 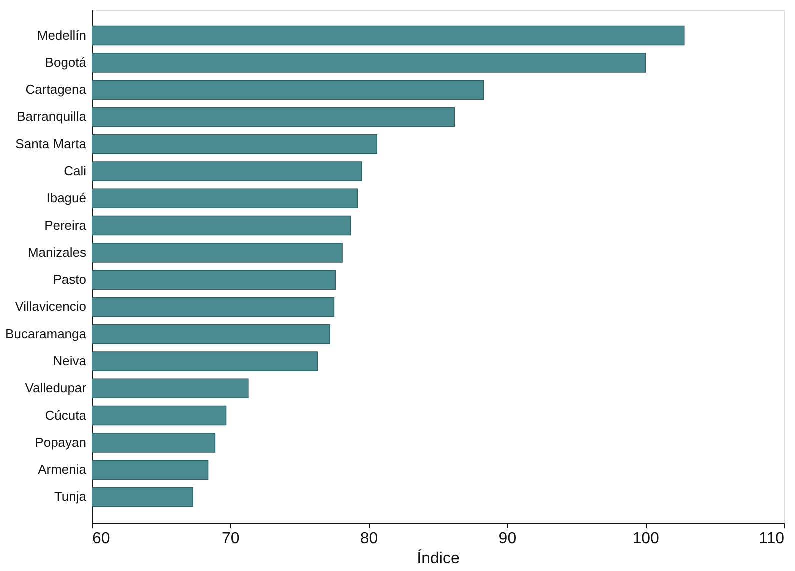 I want to click on x-tick-label: 60, so click(x=101, y=539).